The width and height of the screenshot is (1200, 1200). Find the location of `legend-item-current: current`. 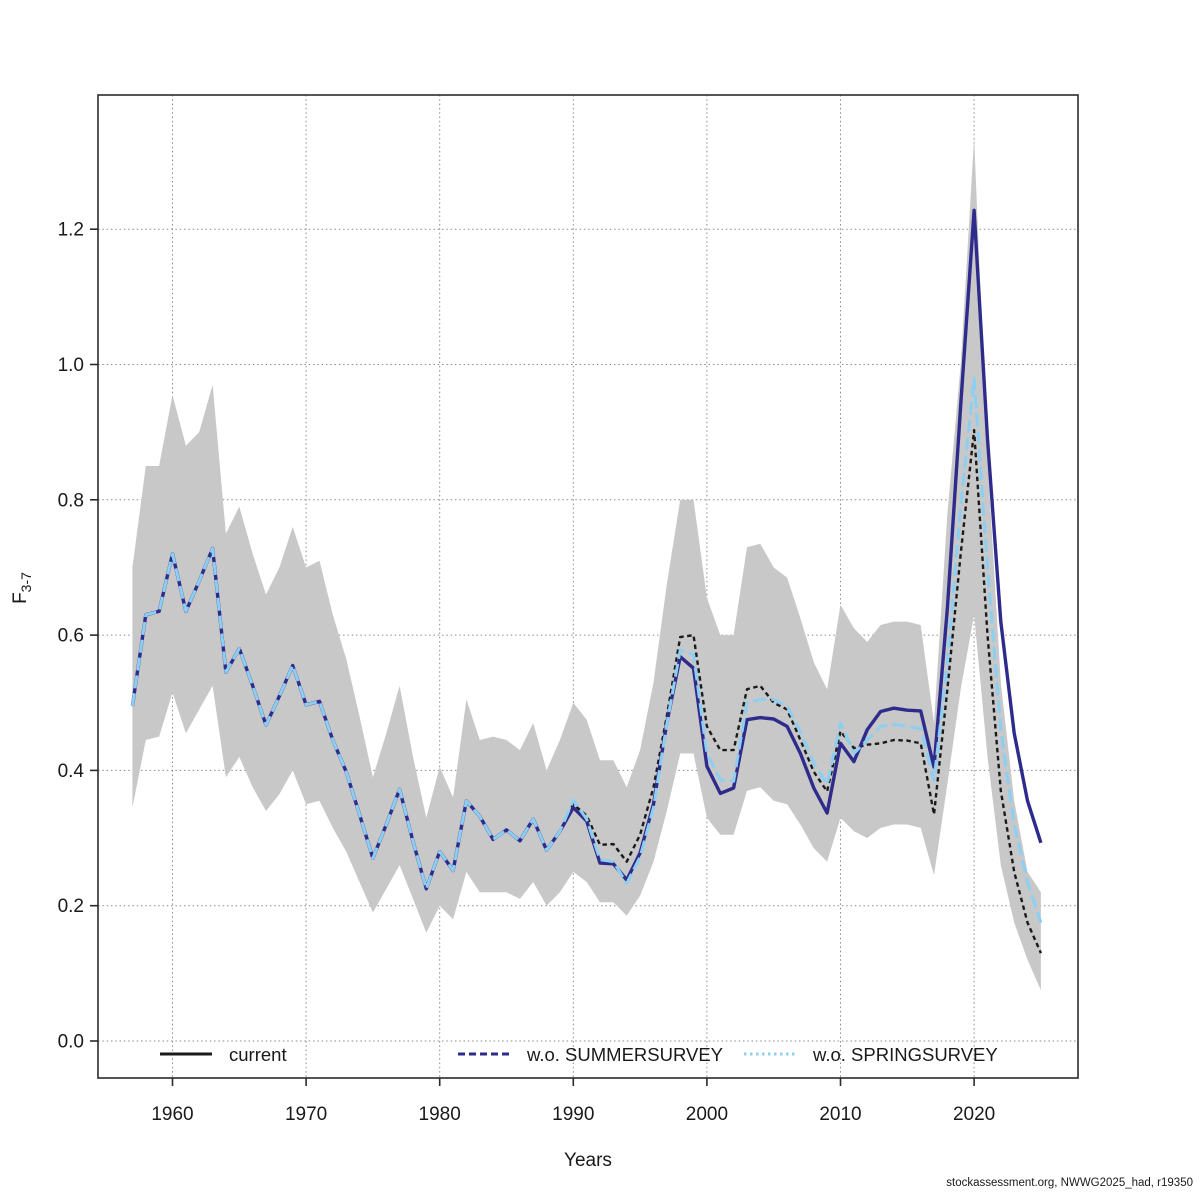

legend-item-current: current is located at coordinates (223, 1054).